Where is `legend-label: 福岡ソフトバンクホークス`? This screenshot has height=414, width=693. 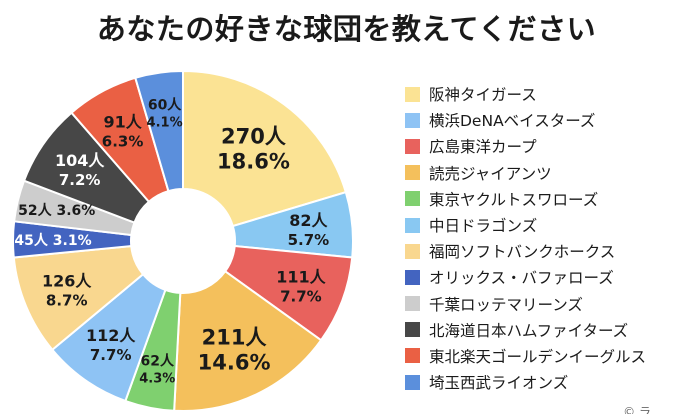
legend-label: 福岡ソフトバンクホークス is located at coordinates (522, 252).